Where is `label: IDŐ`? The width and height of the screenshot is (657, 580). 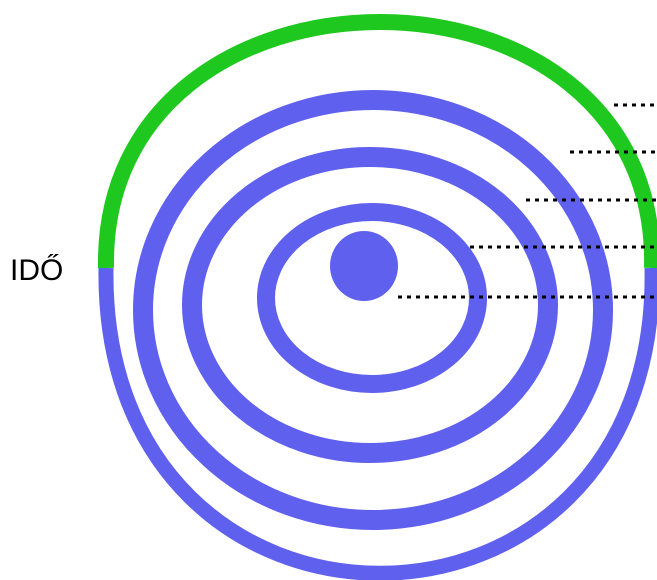
label: IDŐ is located at coordinates (36, 270).